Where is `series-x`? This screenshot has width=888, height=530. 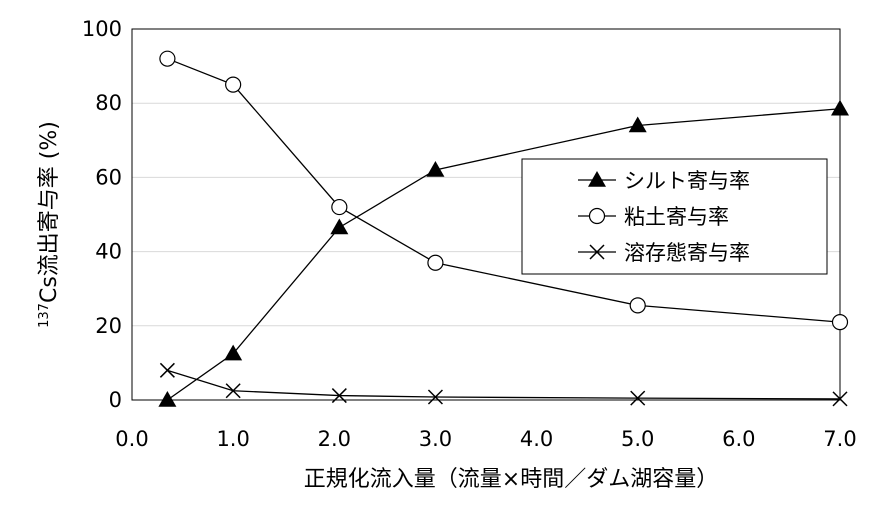
series-x is located at coordinates (503, 384).